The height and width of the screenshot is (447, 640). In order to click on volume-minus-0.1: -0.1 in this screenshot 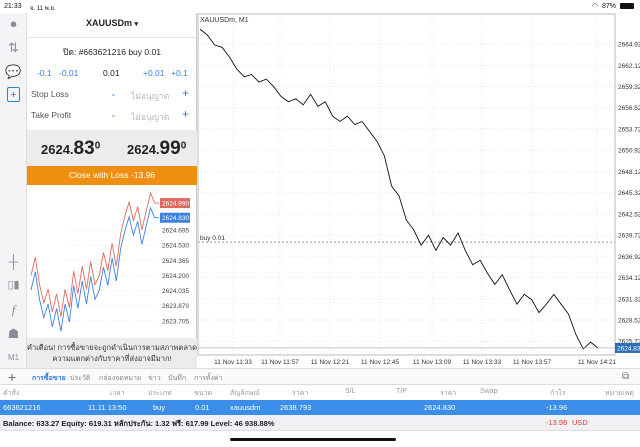, I will do `click(44, 73)`.